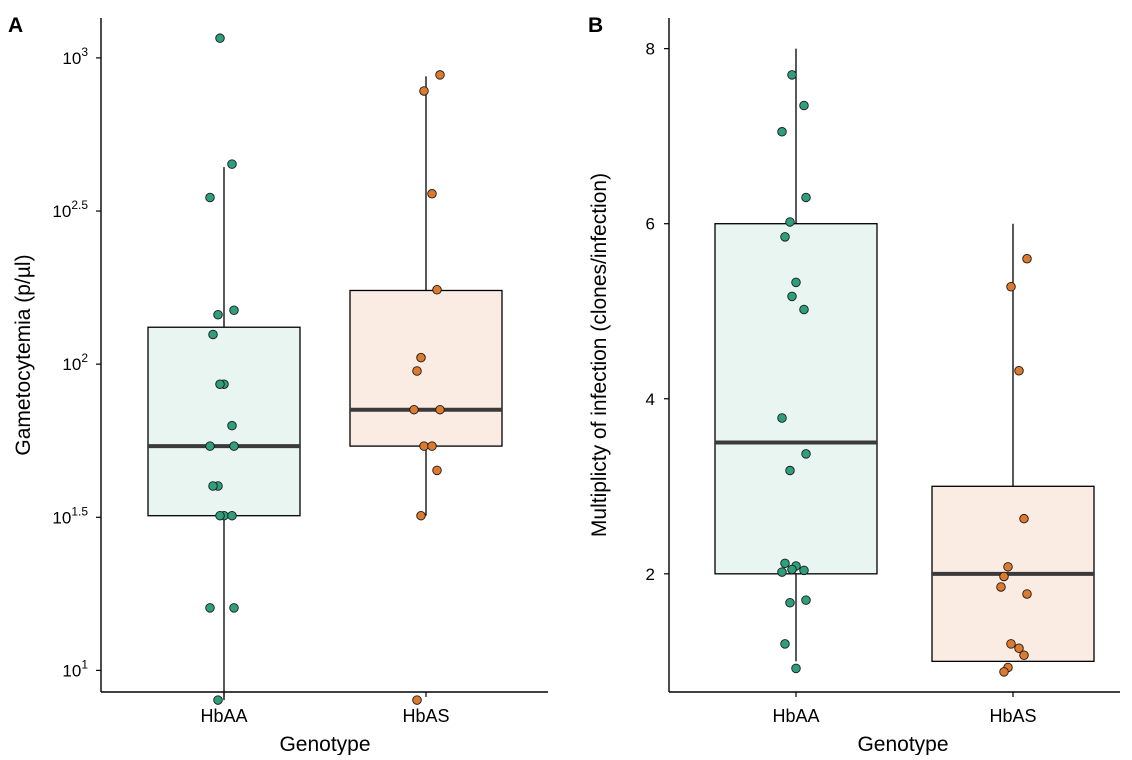 This screenshot has width=1132, height=760. Describe the element at coordinates (15, 25) in the screenshot. I see `panel-label: A` at that location.